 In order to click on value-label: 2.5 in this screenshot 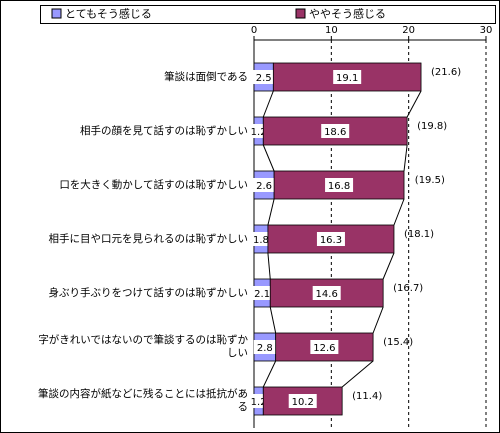, I will do `click(264, 78)`.